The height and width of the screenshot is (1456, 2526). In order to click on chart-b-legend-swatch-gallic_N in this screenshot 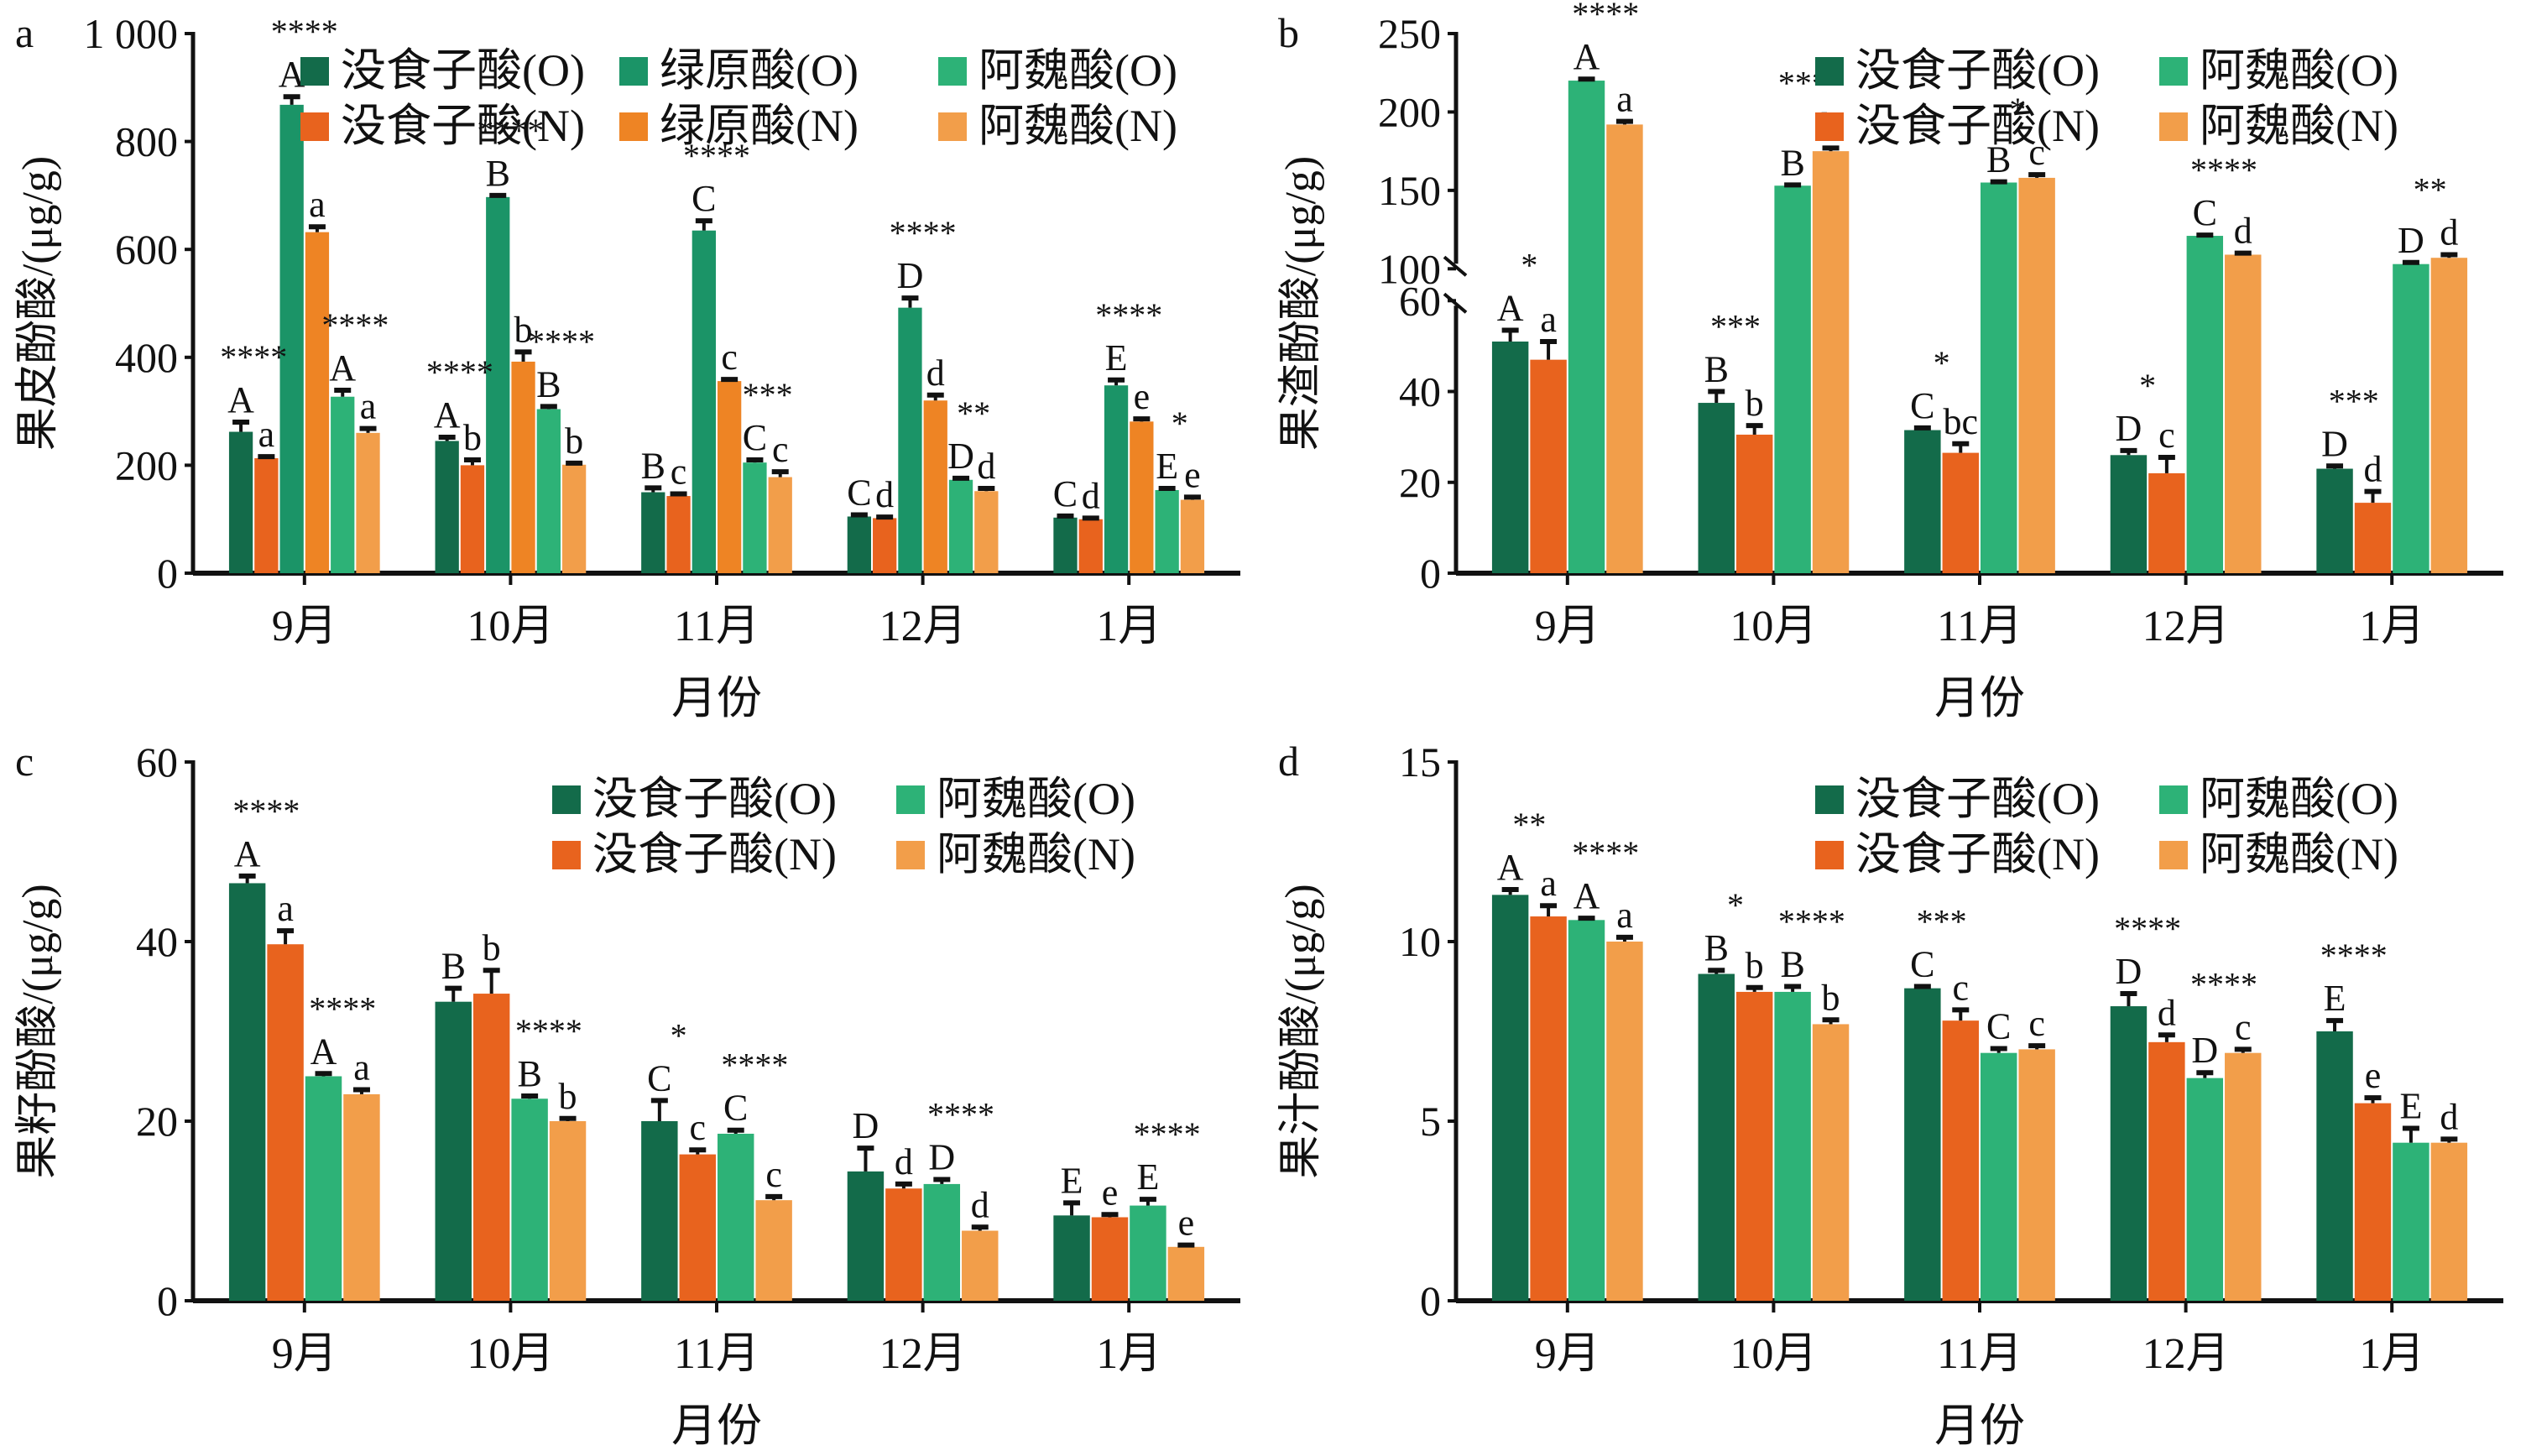, I will do `click(1829, 126)`.